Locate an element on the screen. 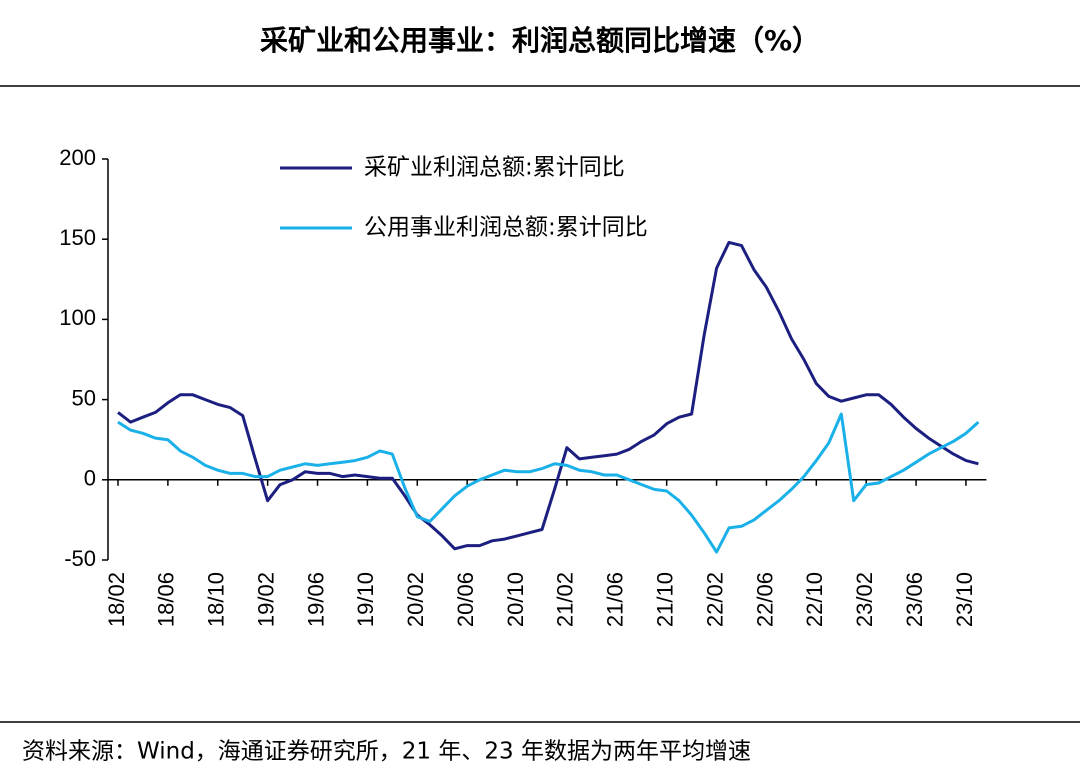 The height and width of the screenshot is (773, 1080). x-tick-label: 21/06 is located at coordinates (615, 599).